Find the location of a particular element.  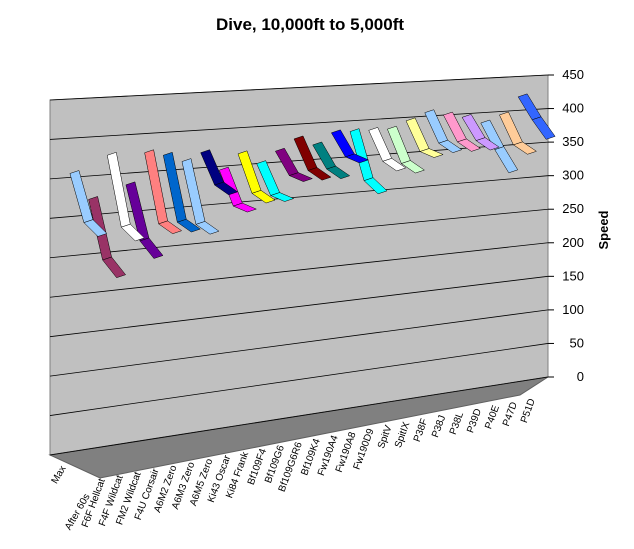

y-tick-label: 0 is located at coordinates (580, 376).